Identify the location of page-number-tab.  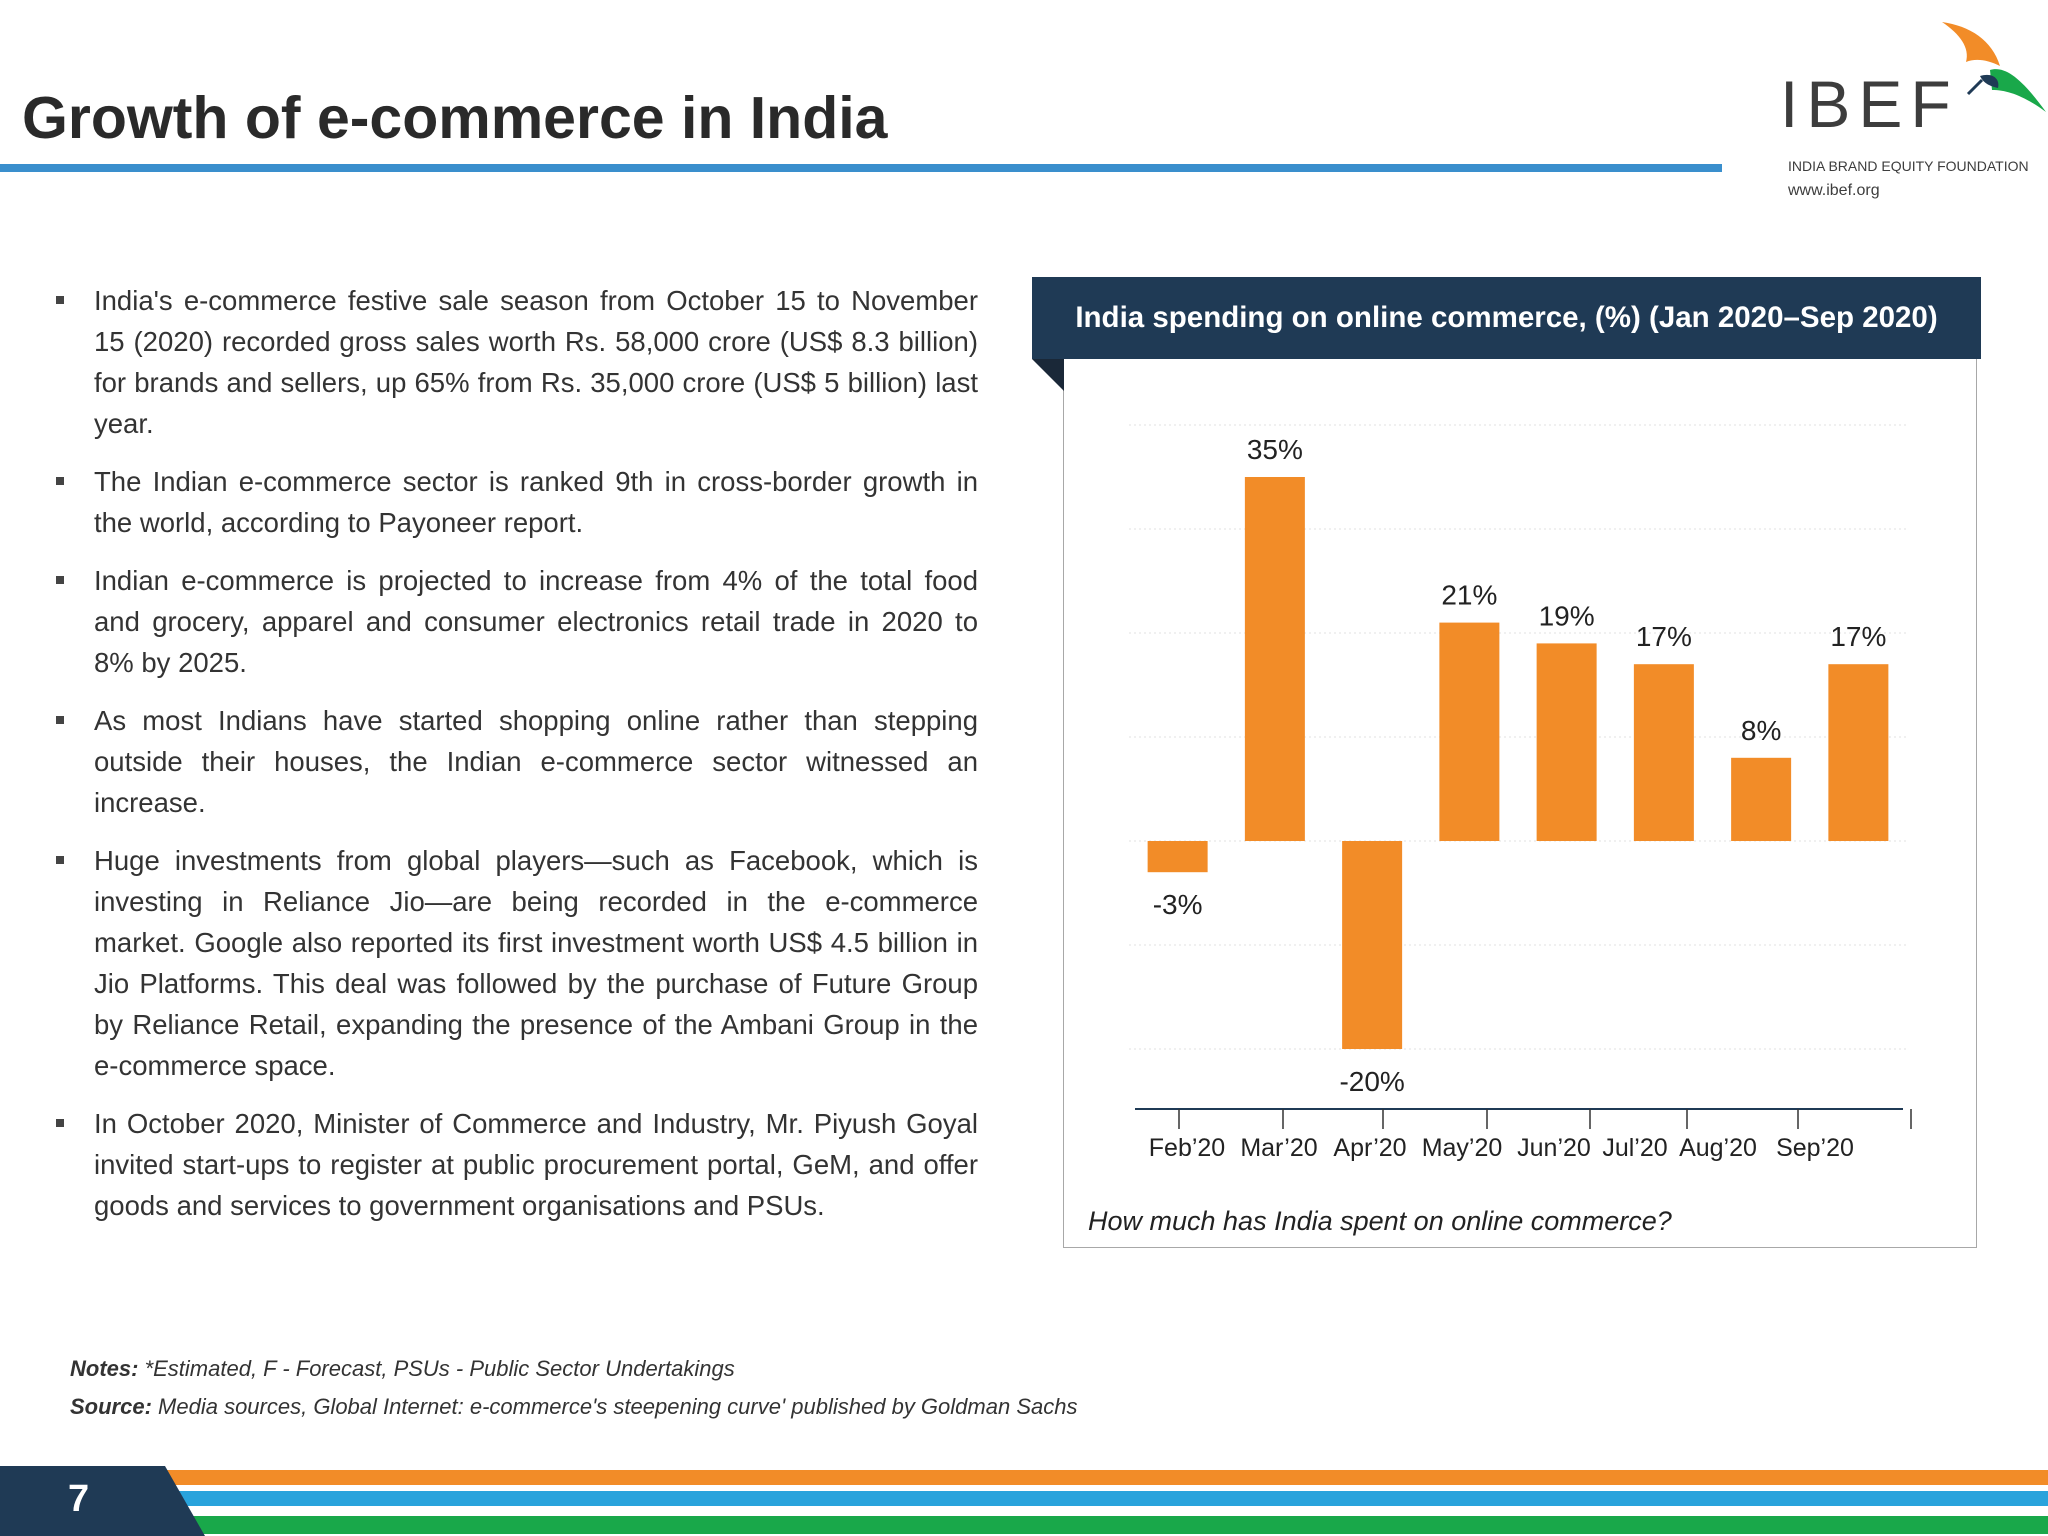
(102, 1501).